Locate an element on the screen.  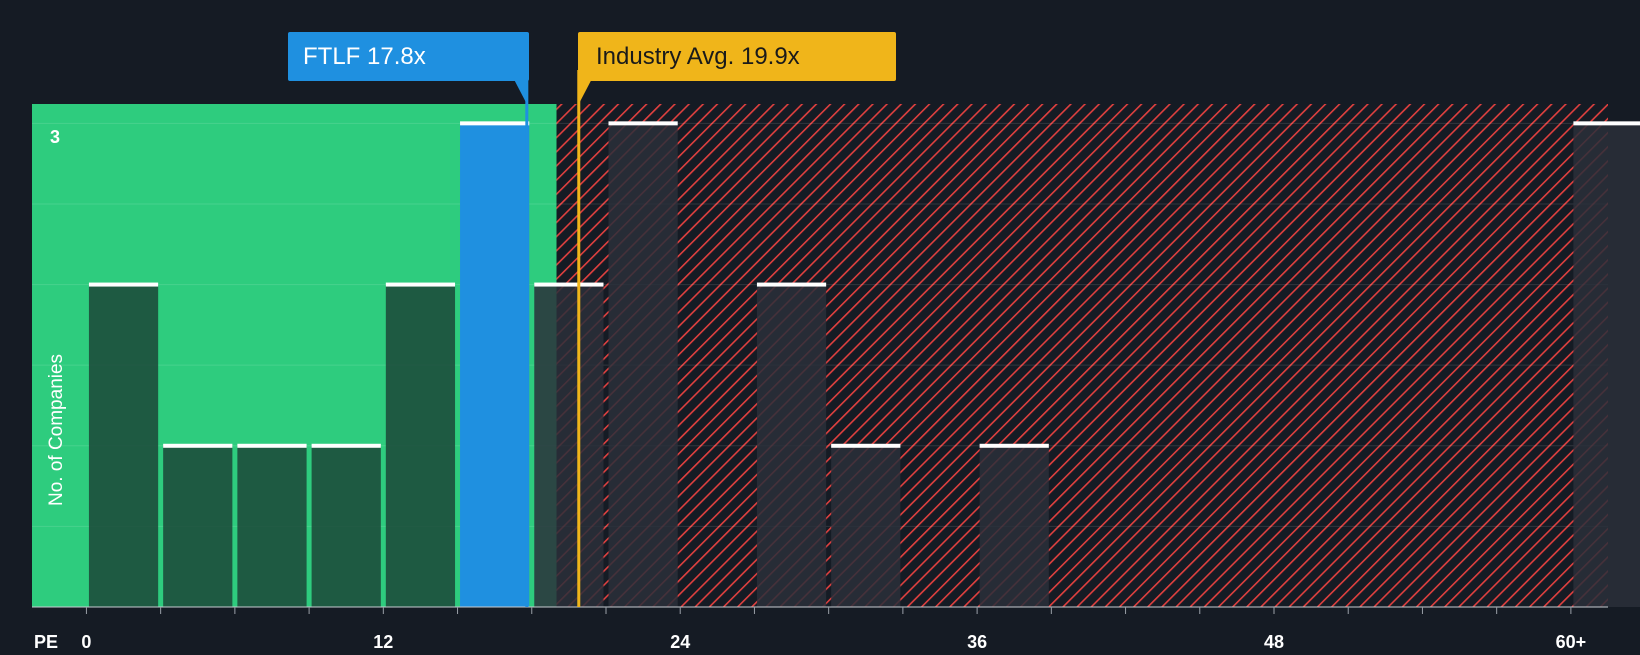
y-axis-label: No. of Companies is located at coordinates (56, 430).